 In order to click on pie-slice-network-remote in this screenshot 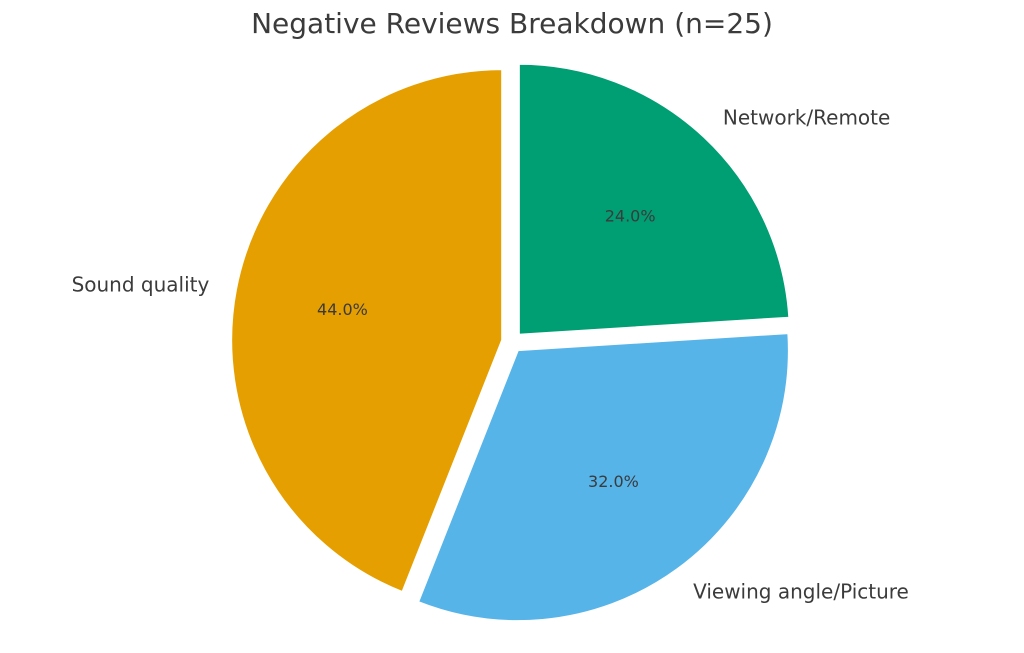, I will do `click(654, 199)`.